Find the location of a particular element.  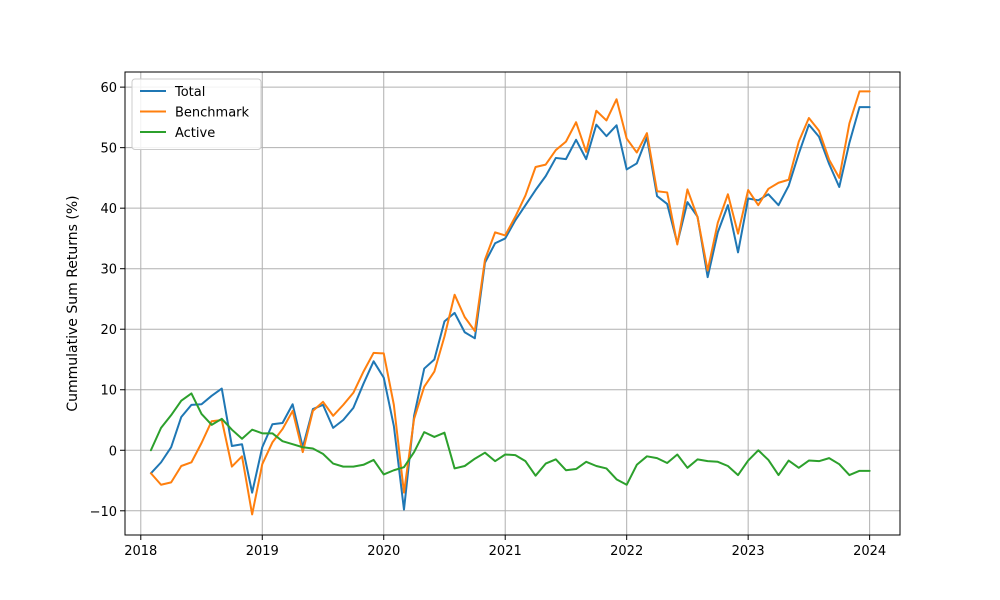

x-tick-label: 2019 is located at coordinates (262, 551).